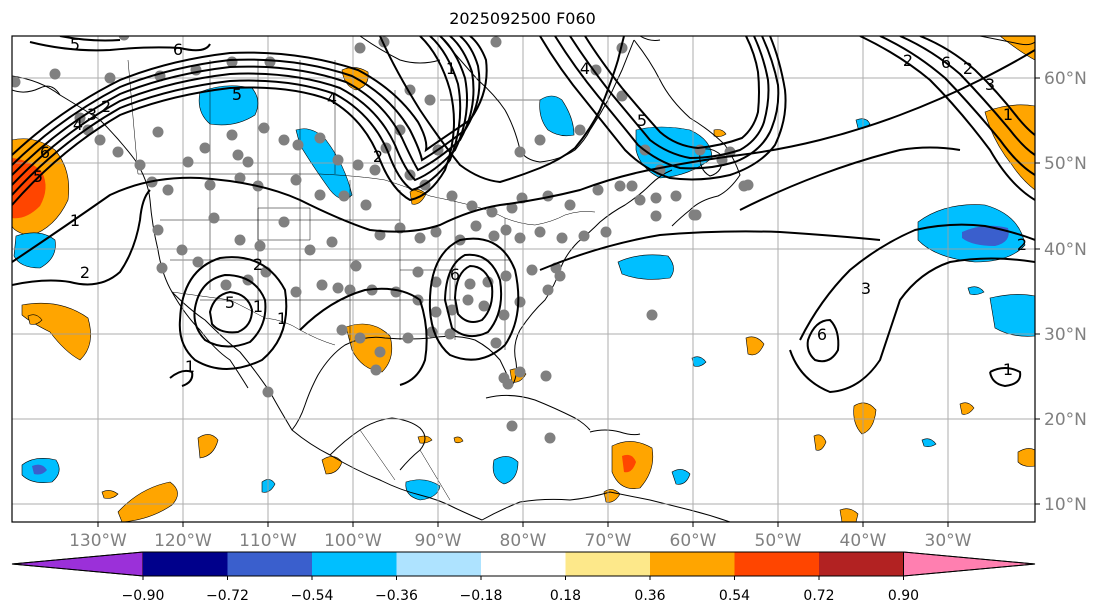  What do you see at coordinates (438, 541) in the screenshot?
I see `longitude-label: 90°W` at bounding box center [438, 541].